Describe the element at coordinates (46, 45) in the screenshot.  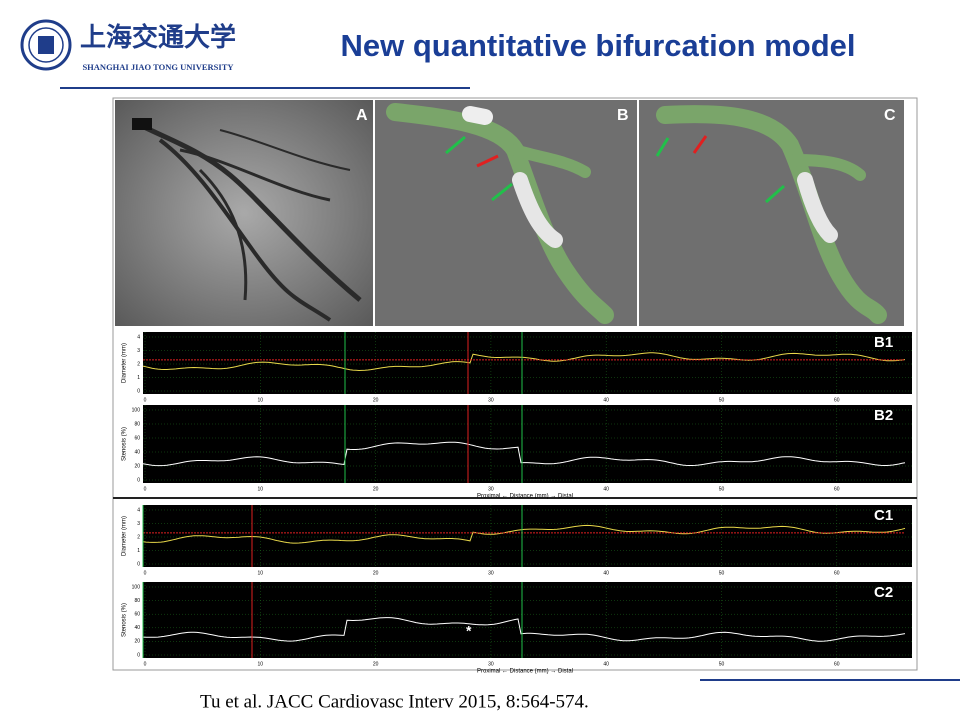
I see `logo` at that location.